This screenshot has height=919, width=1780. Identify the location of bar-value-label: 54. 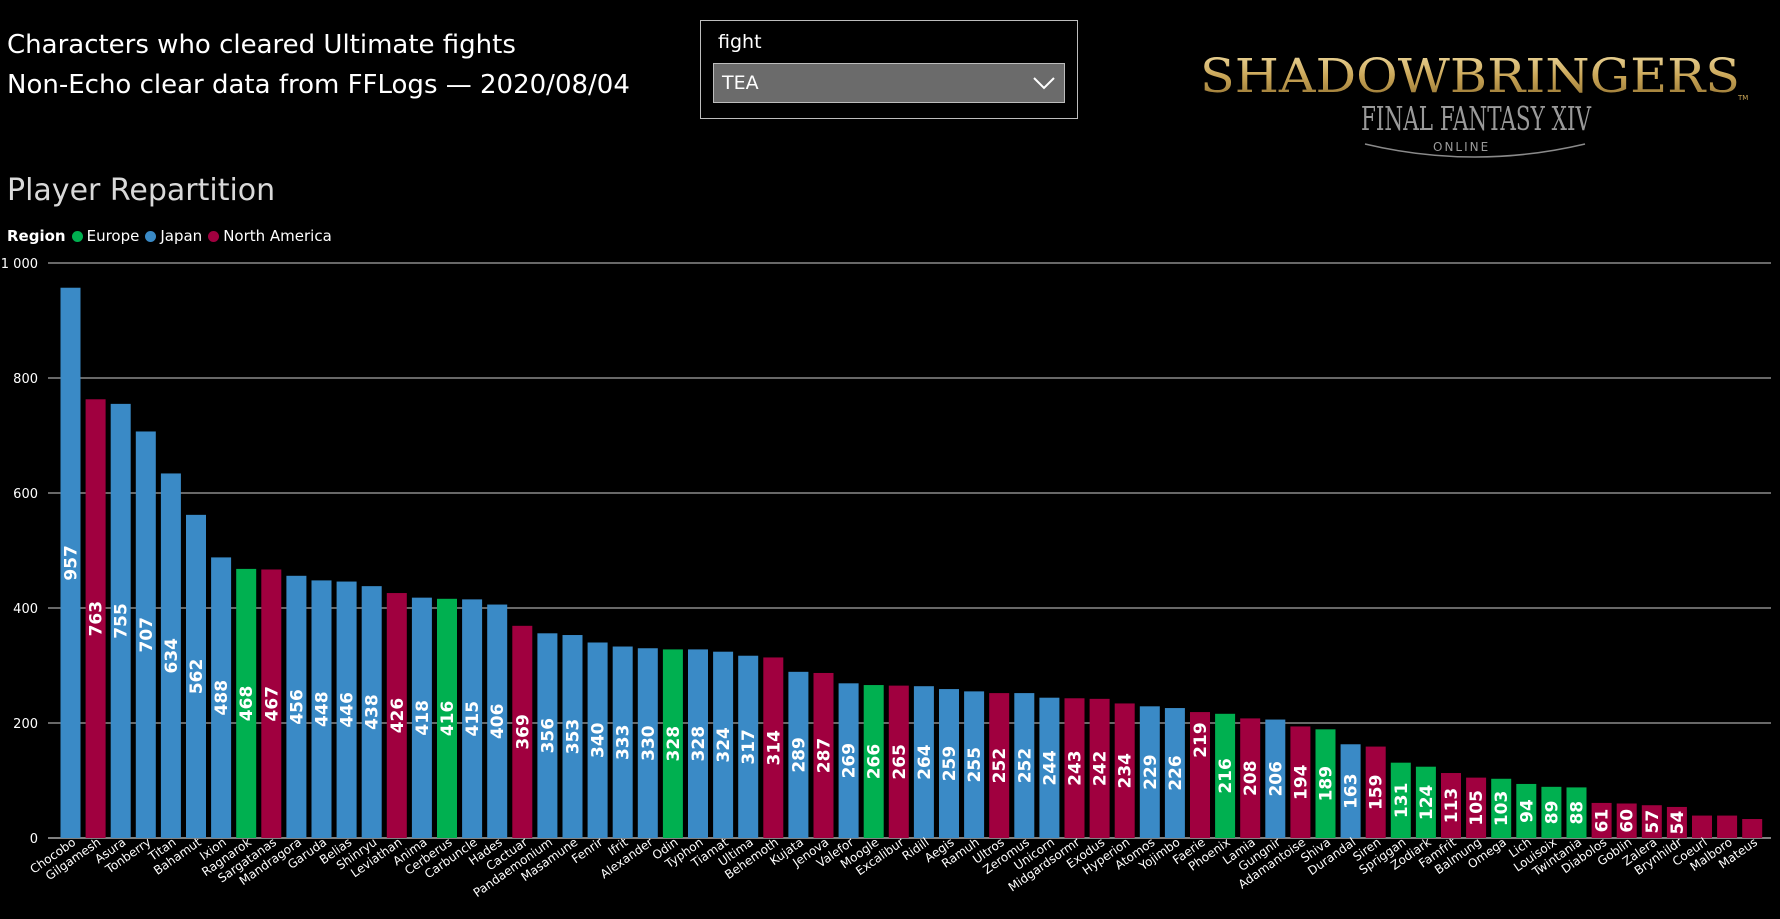
(1678, 822).